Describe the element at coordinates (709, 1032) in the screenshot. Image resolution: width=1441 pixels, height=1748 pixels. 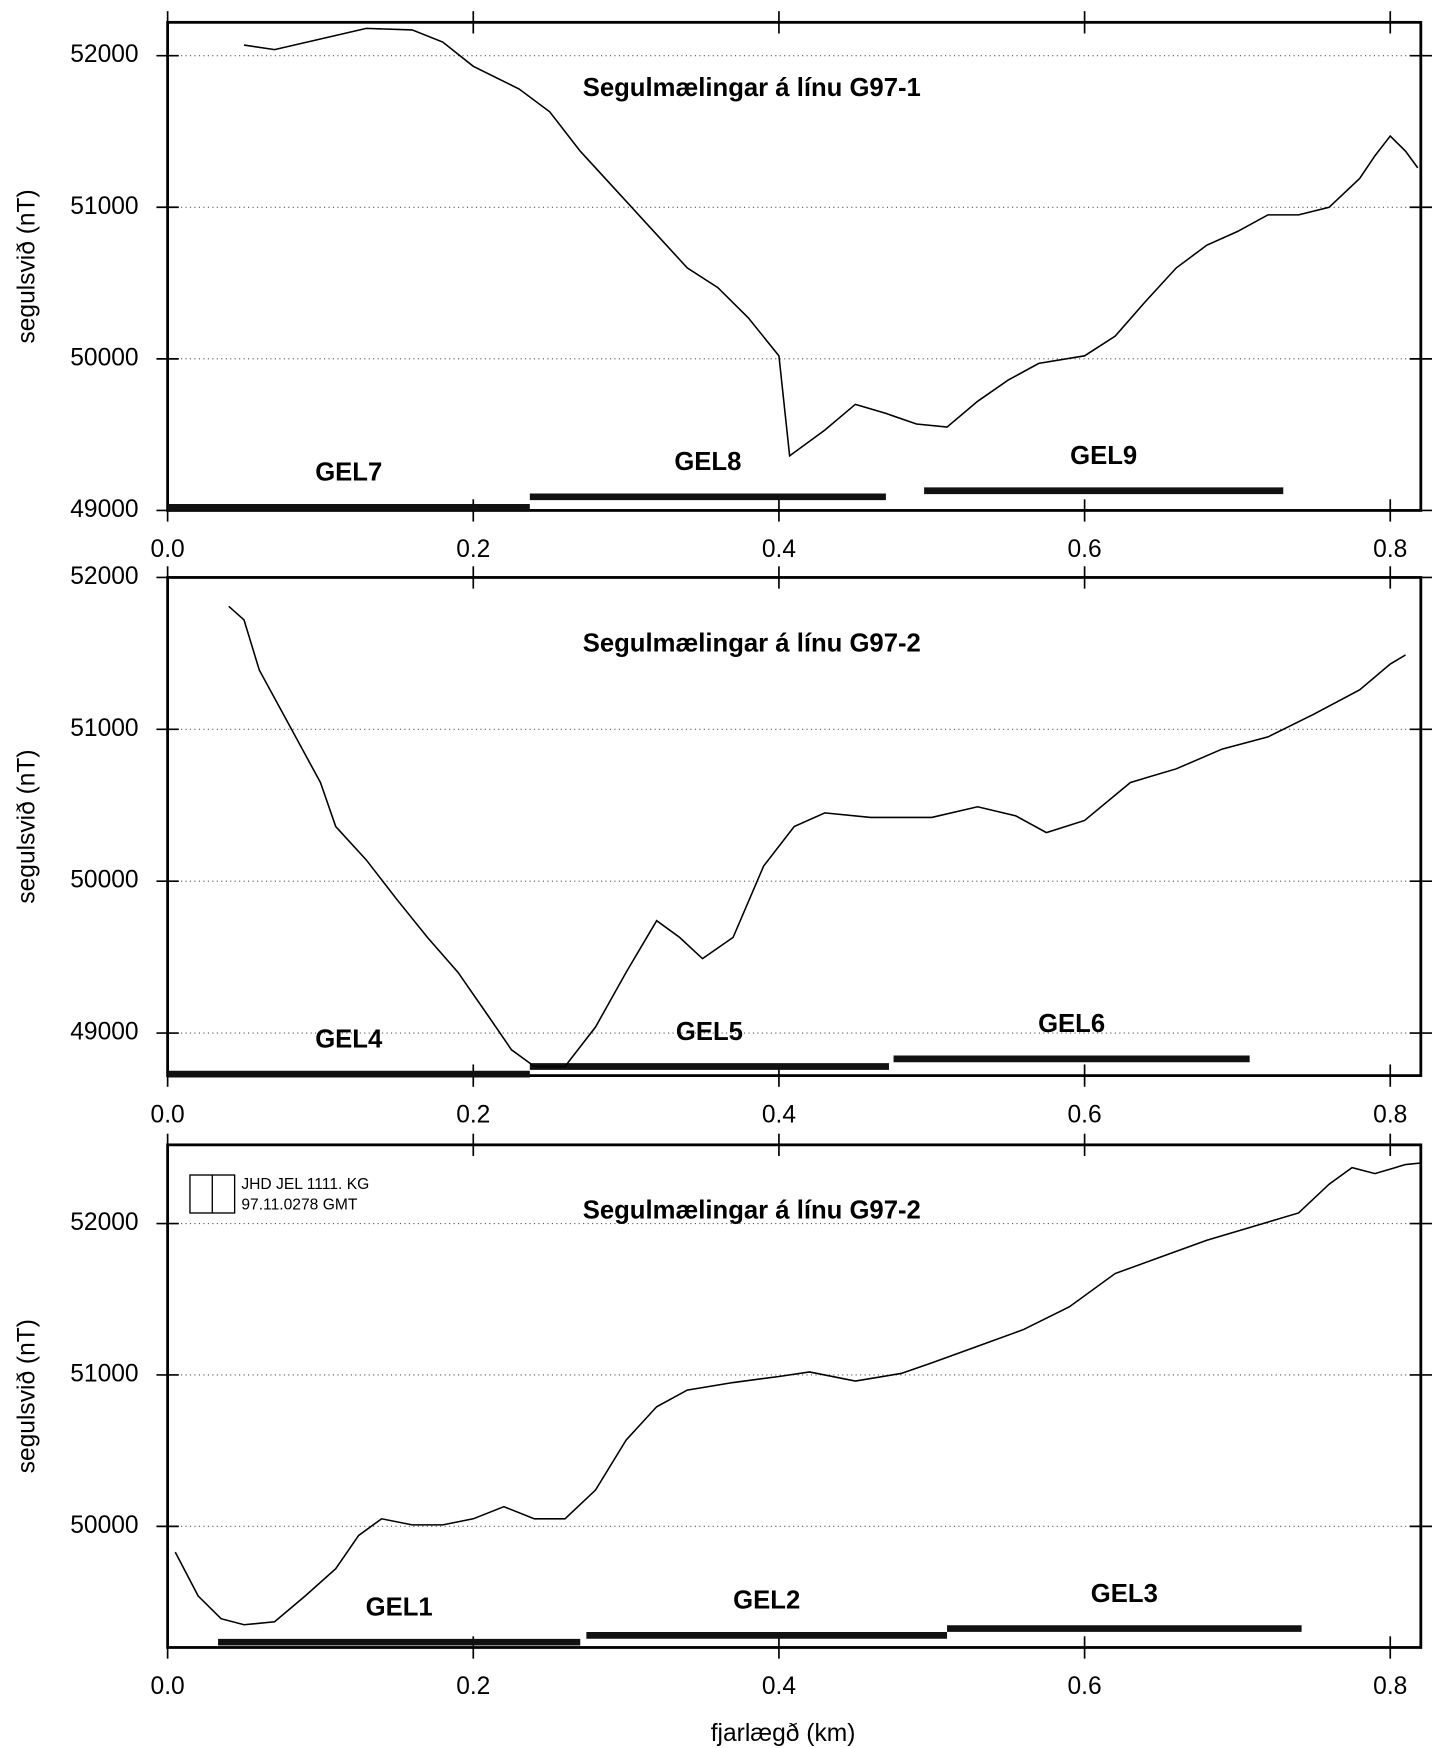
I see `segment-label: GEL5` at that location.